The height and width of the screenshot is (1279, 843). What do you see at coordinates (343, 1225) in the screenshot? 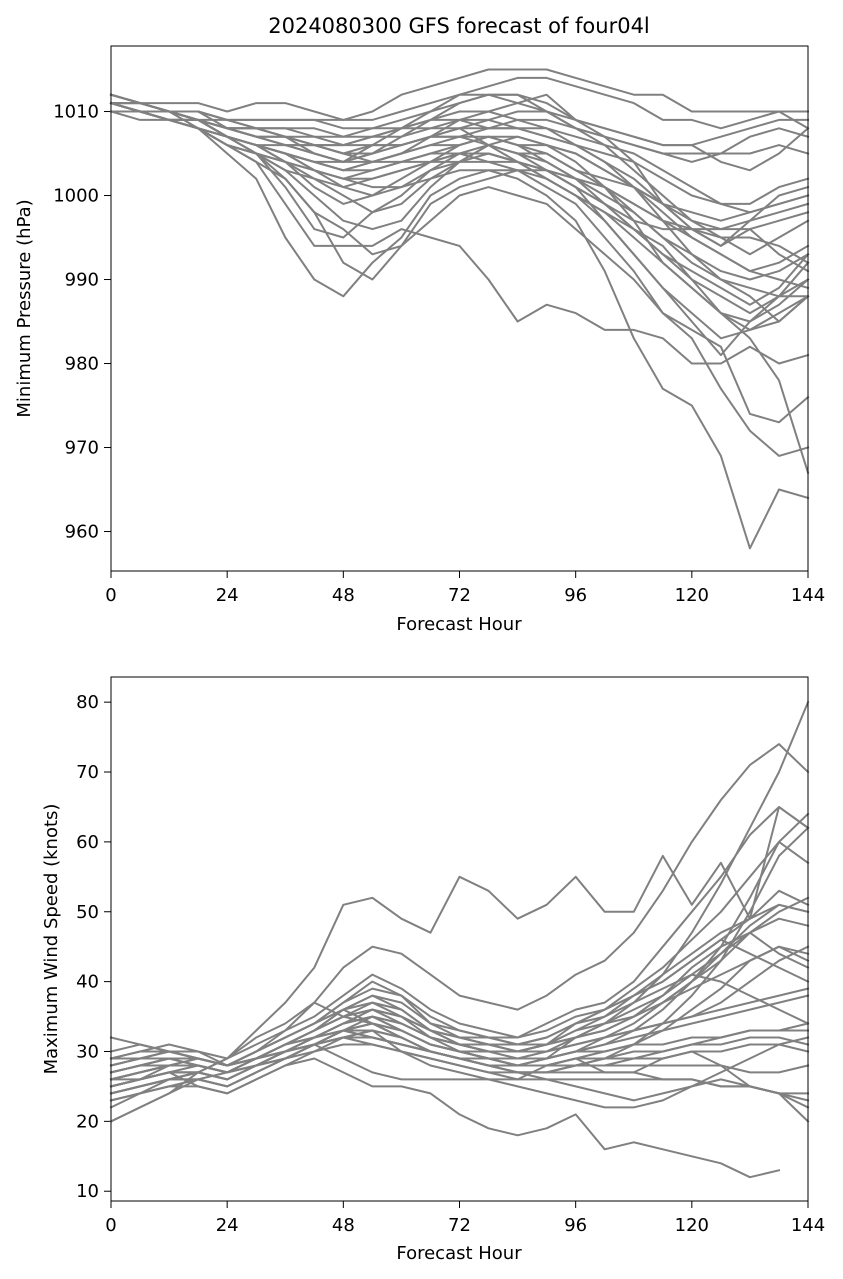
I see `wind-x-tick-label: 48` at bounding box center [343, 1225].